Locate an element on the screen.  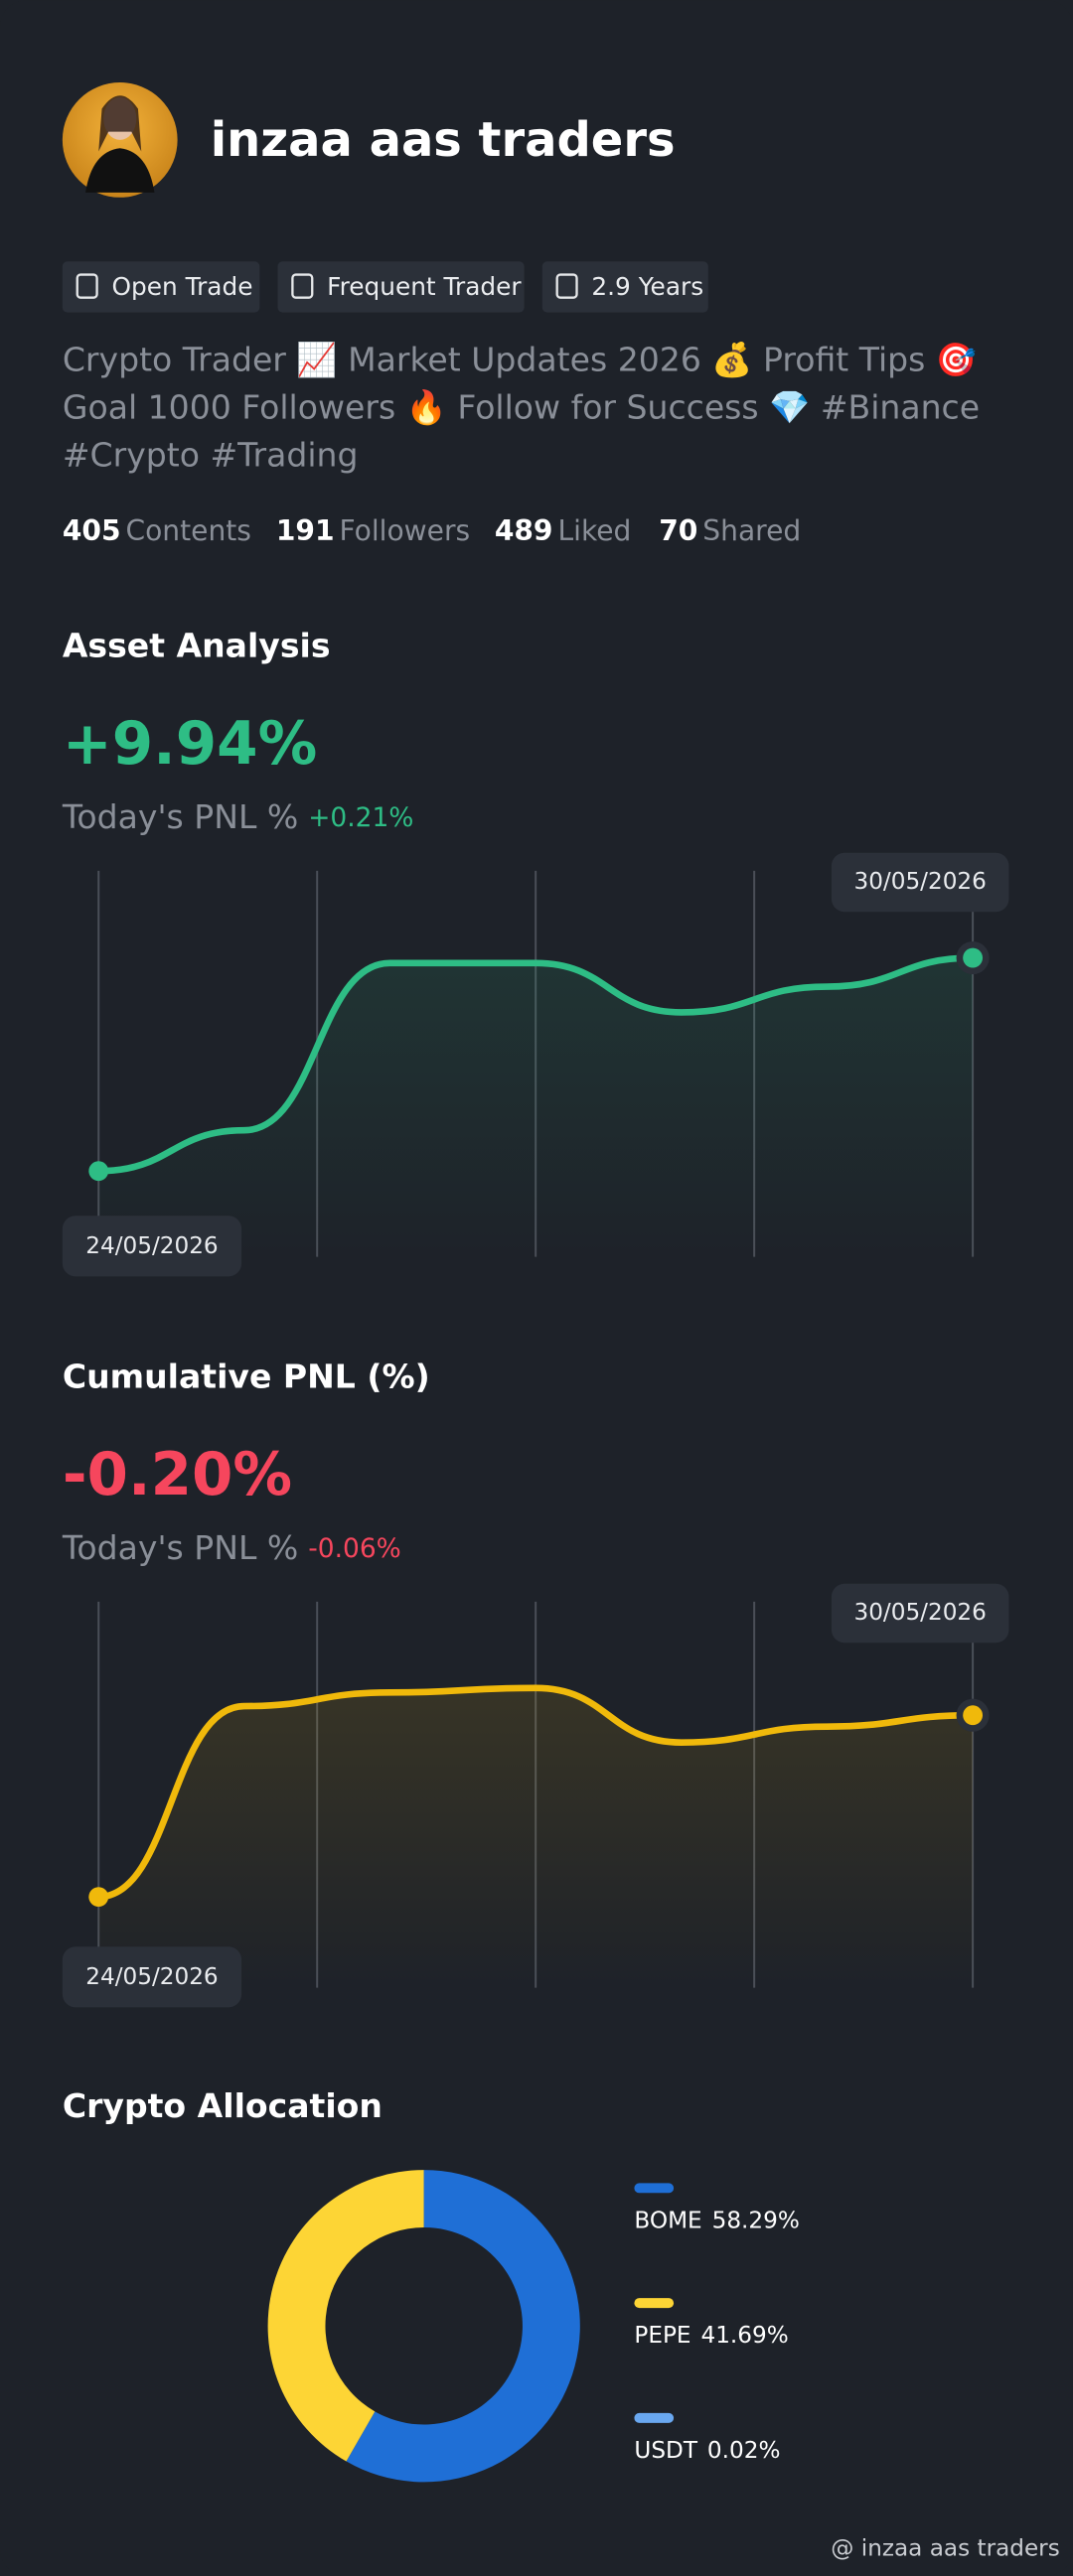
stat-value: 191 is located at coordinates (305, 530).